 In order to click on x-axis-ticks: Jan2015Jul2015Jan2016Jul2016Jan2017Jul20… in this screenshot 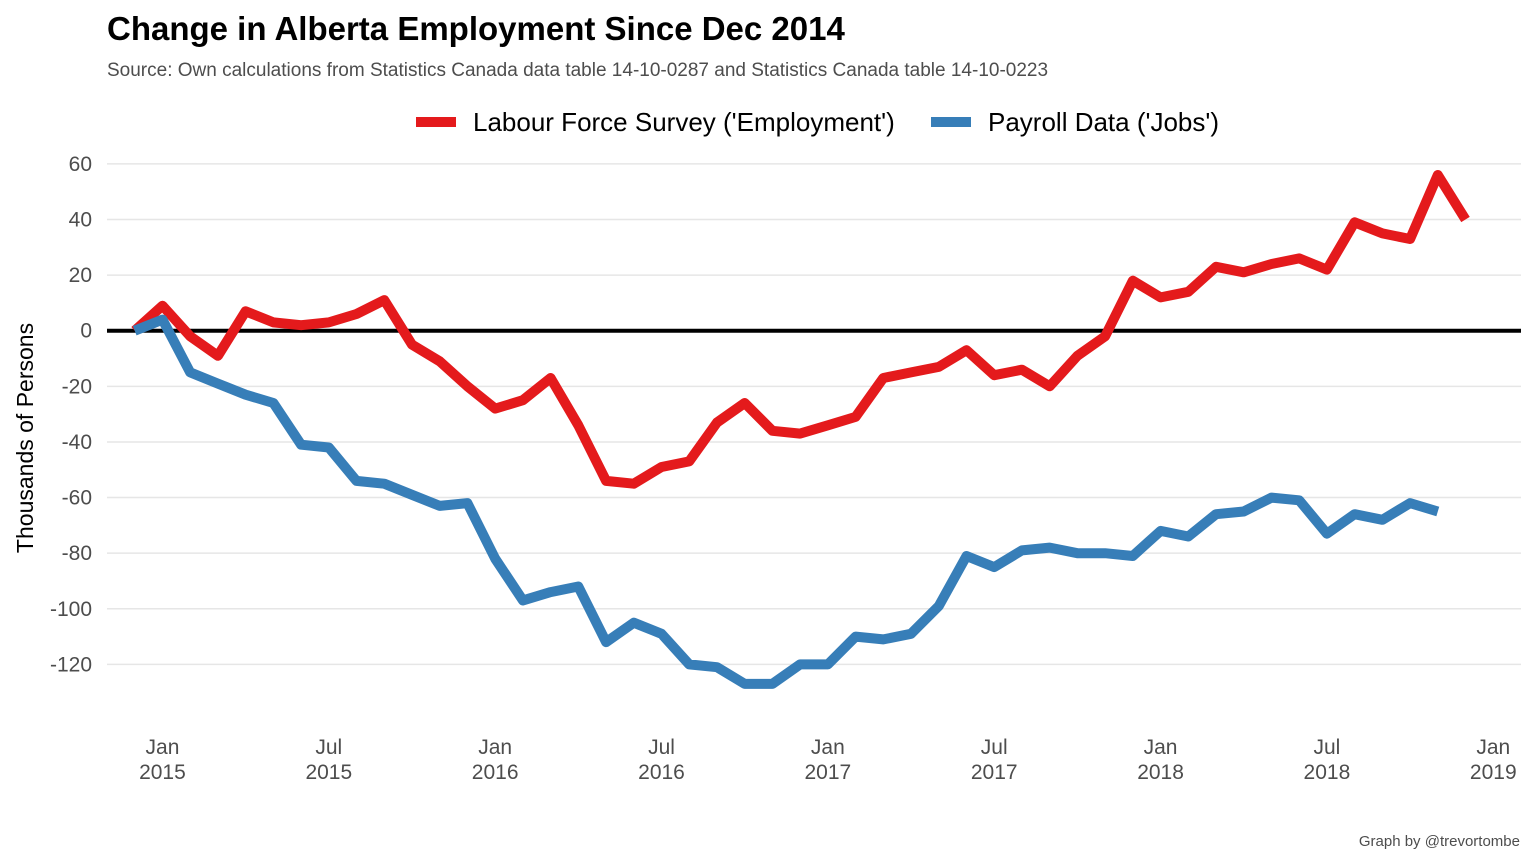, I will do `click(828, 760)`.